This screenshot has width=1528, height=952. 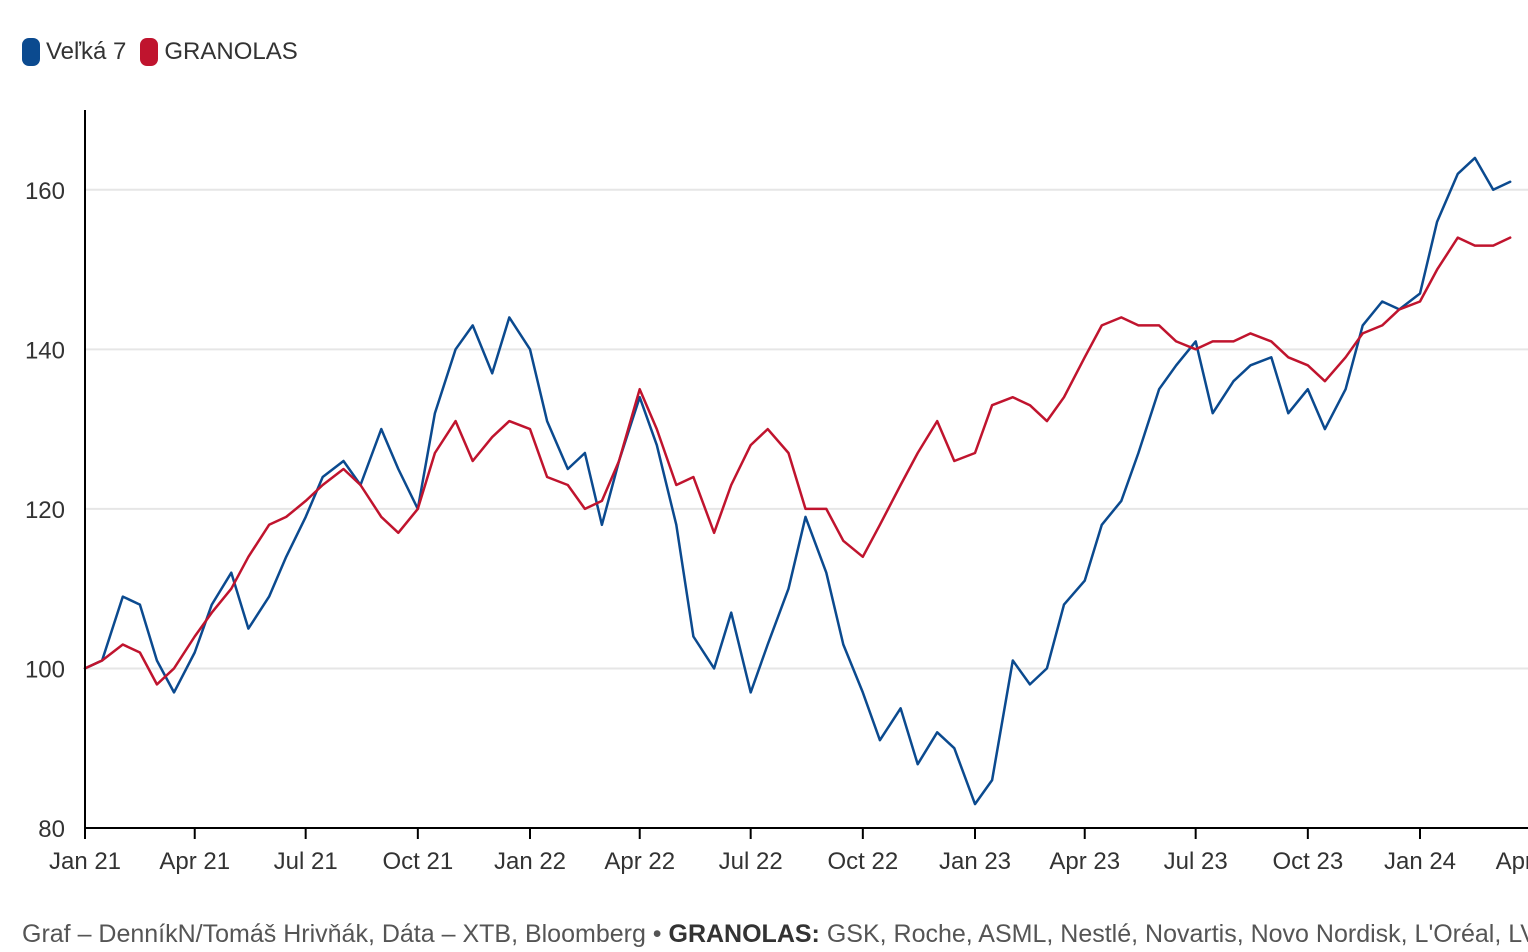 What do you see at coordinates (149, 52) in the screenshot?
I see `legend-swatch-granolas` at bounding box center [149, 52].